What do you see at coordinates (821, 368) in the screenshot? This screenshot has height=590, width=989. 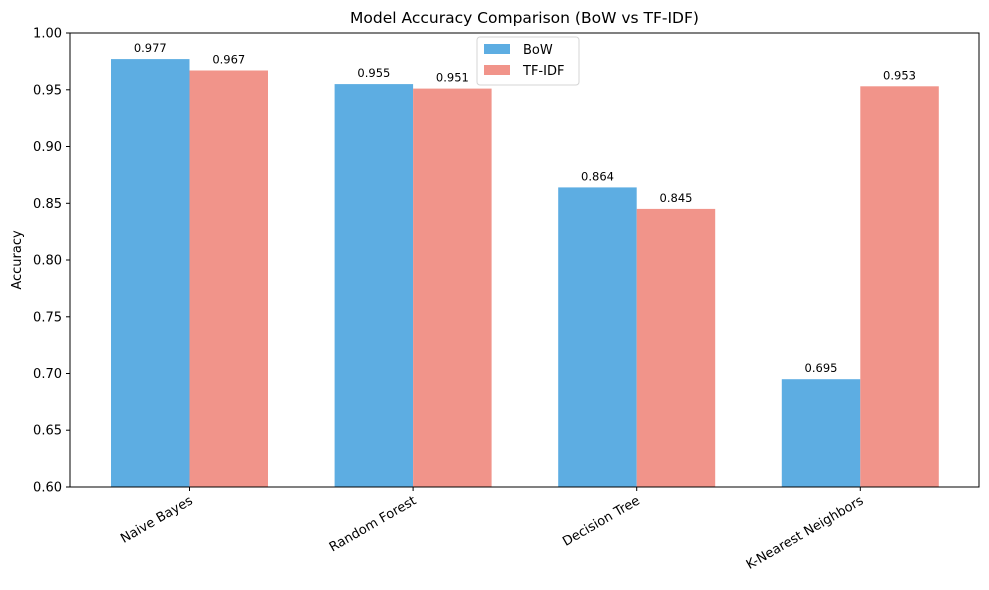 I see `data-label: 0.695` at bounding box center [821, 368].